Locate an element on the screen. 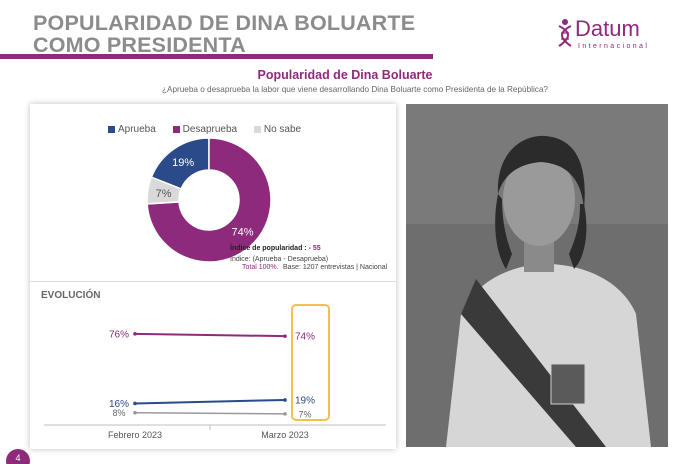 The width and height of the screenshot is (680, 464). page-title-line2: COMO PRESIDENTA is located at coordinates (139, 45).